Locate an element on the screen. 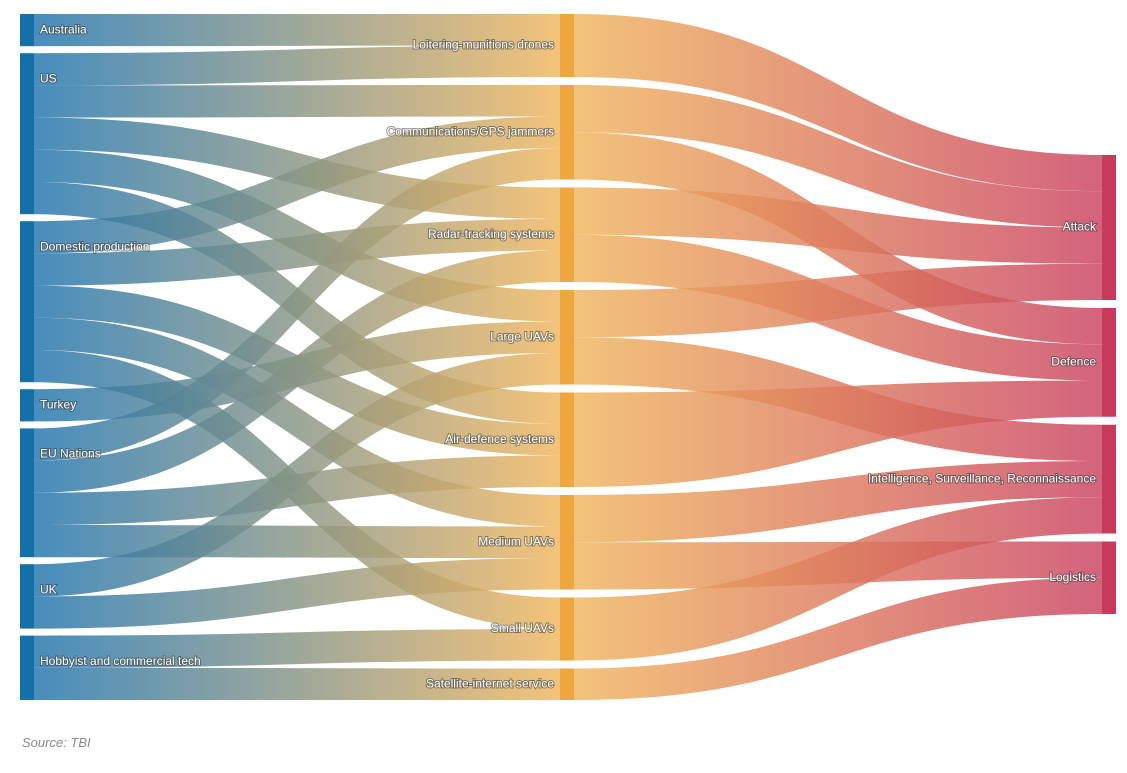 The height and width of the screenshot is (773, 1127). link-australia-loitering is located at coordinates (297, 30).